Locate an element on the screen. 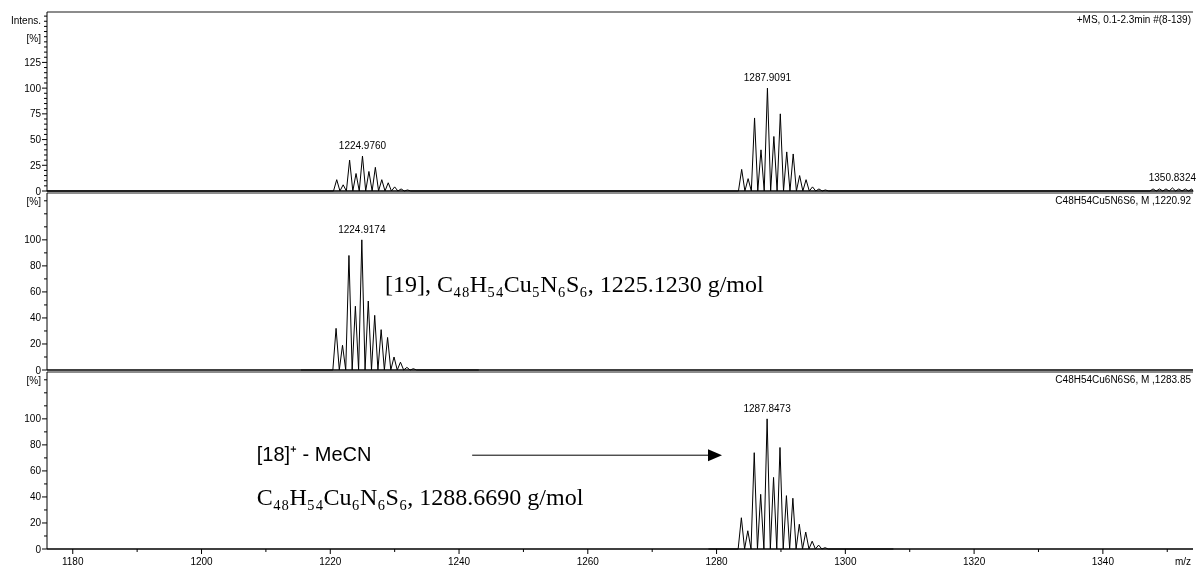 This screenshot has height=571, width=1196. y-tick-label: 50 is located at coordinates (35, 140).